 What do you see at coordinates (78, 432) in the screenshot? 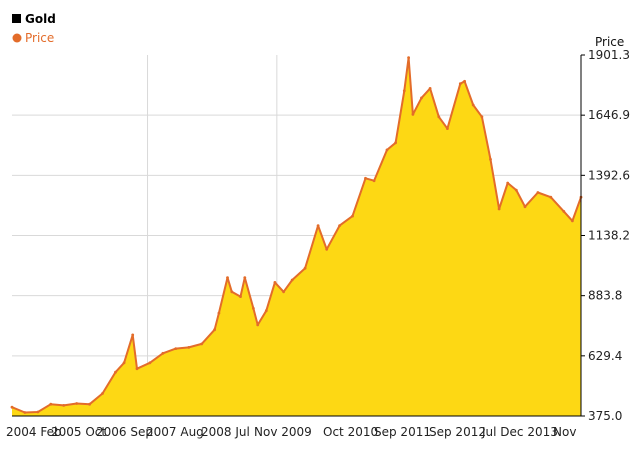
I see `x-tick-label: 2005 Oct` at bounding box center [78, 432].